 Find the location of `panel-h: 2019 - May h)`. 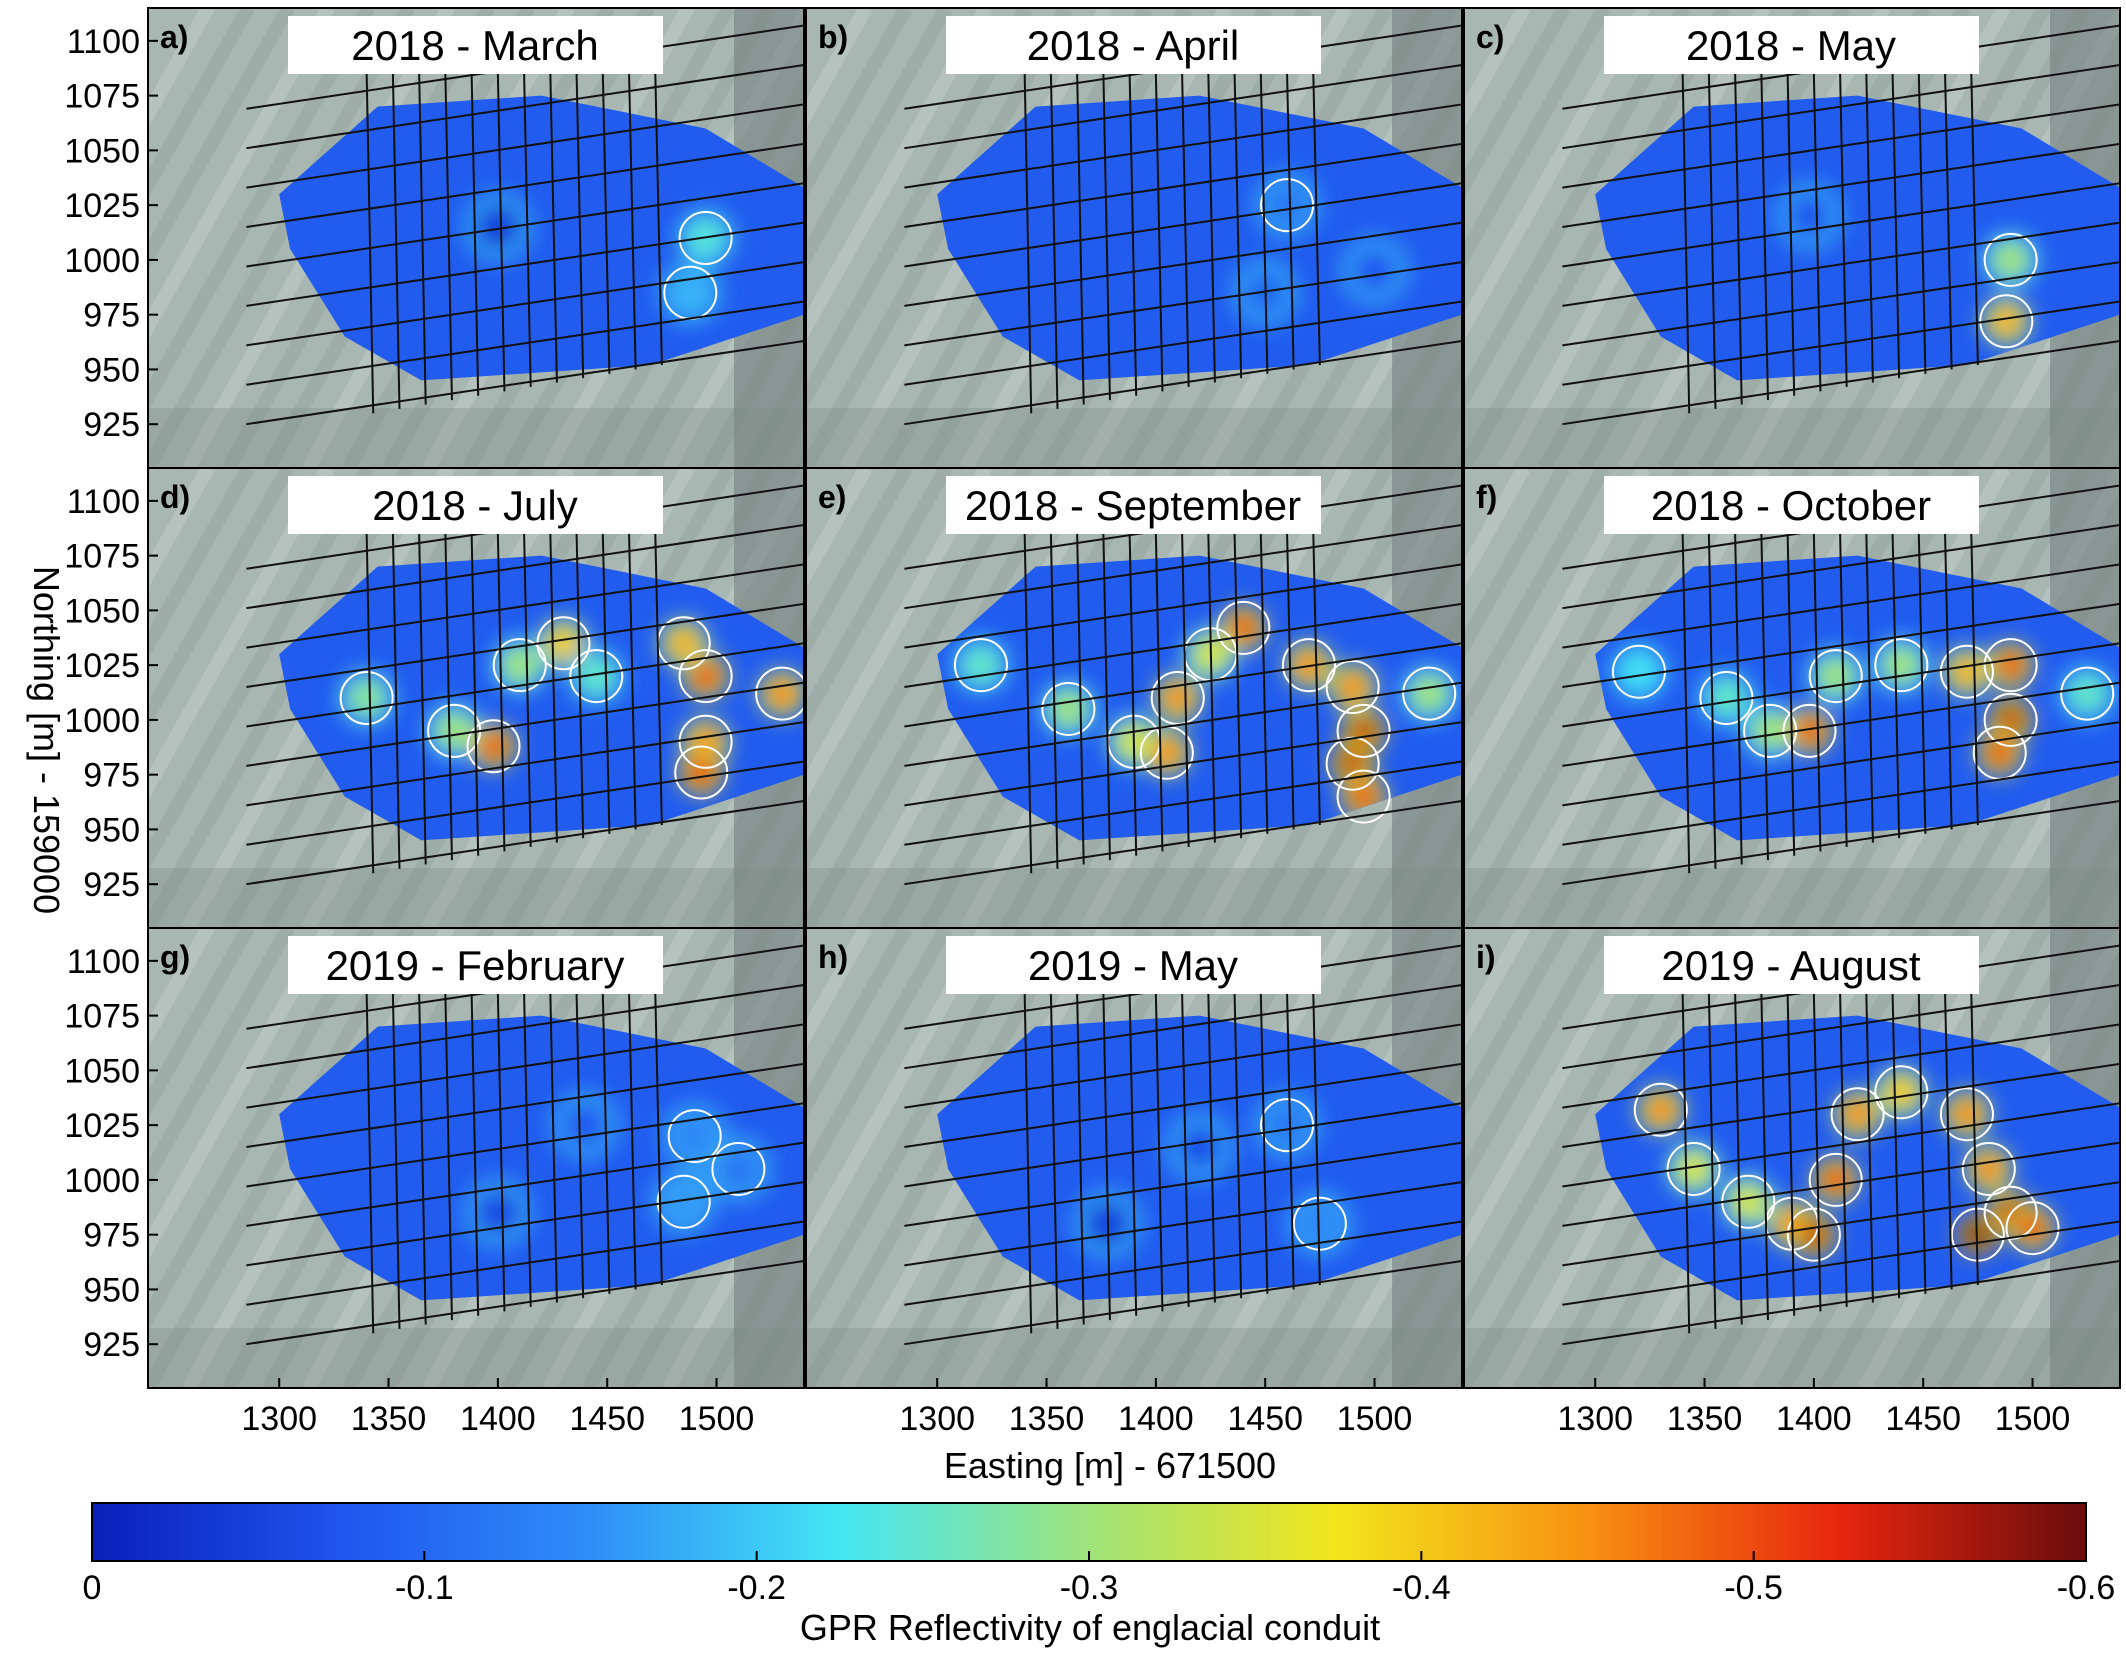

panel-h: 2019 - May h) is located at coordinates (1134, 1158).